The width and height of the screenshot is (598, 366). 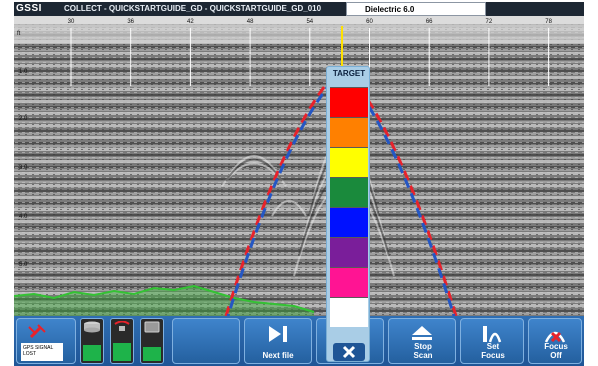 I want to click on distance-tick-label: 42, so click(x=190, y=22).